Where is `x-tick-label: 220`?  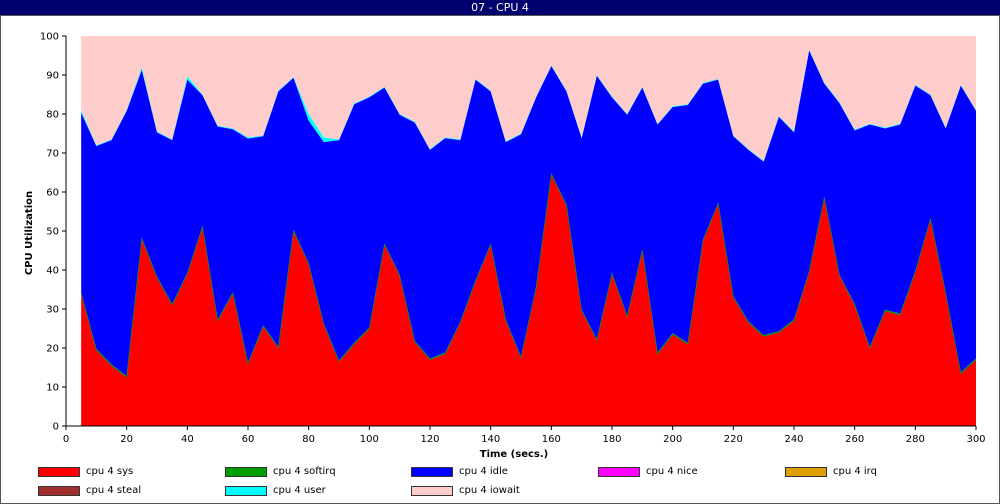 x-tick-label: 220 is located at coordinates (733, 439).